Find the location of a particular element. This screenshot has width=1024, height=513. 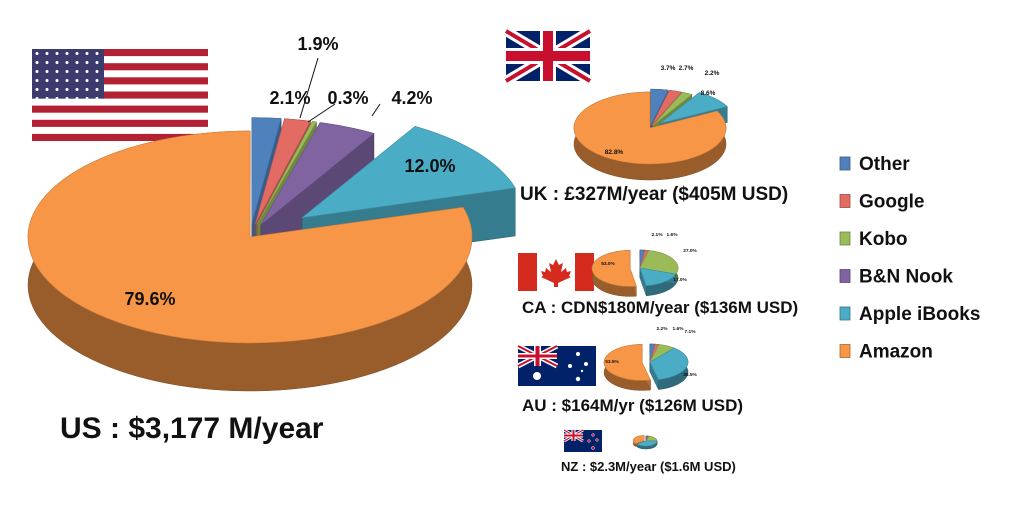

data-label-bandn-nook: 4.2% is located at coordinates (411, 98).